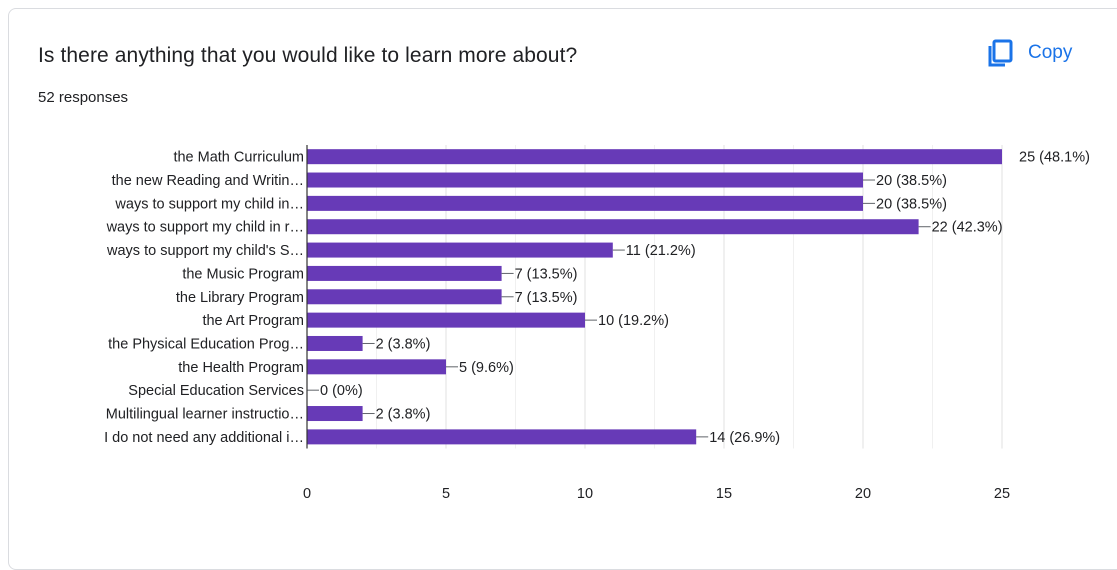  What do you see at coordinates (446, 494) in the screenshot?
I see `x-tick-label: 5` at bounding box center [446, 494].